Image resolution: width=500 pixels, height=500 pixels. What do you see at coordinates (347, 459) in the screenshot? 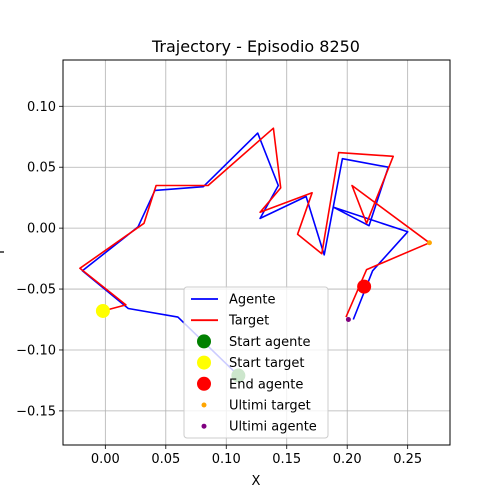
I see `x-tick-label: 0.20` at bounding box center [347, 459].